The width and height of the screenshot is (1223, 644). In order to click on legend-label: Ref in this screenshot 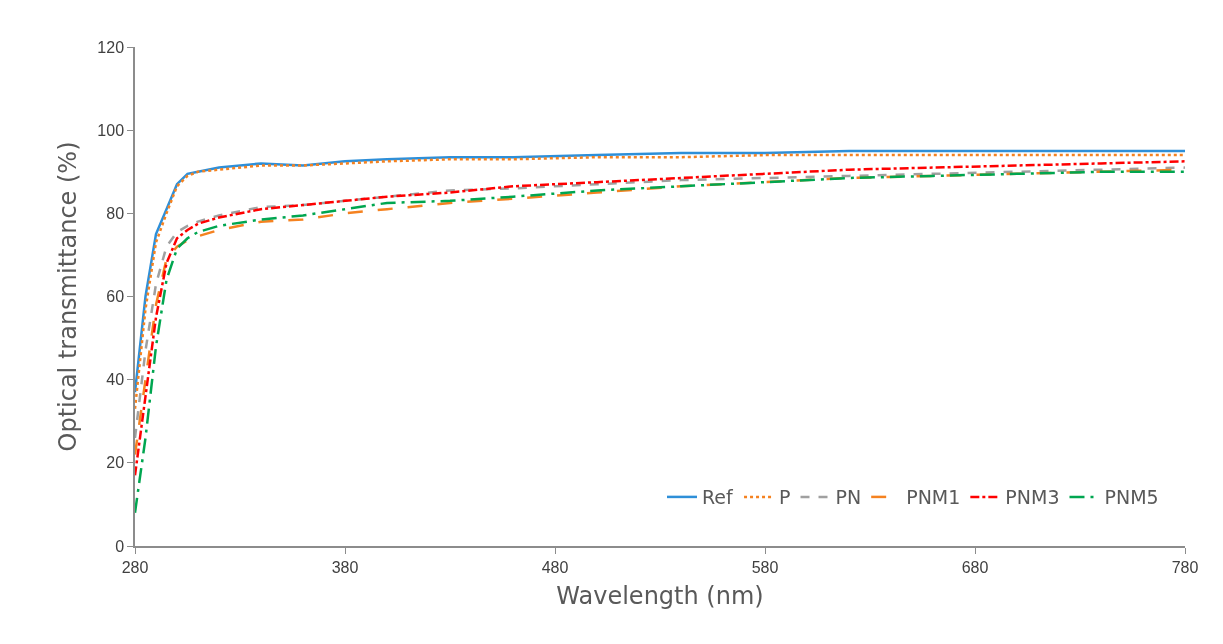, I will do `click(718, 497)`.